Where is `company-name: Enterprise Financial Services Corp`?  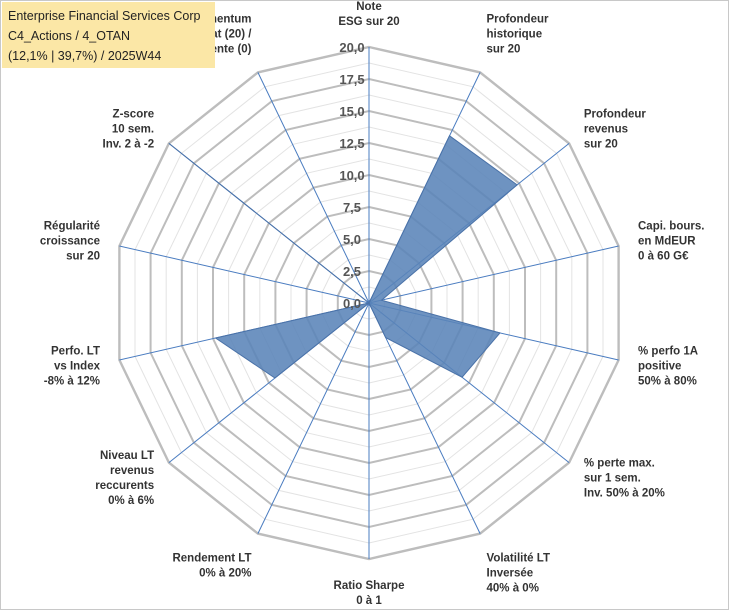
company-name: Enterprise Financial Services Corp is located at coordinates (104, 16).